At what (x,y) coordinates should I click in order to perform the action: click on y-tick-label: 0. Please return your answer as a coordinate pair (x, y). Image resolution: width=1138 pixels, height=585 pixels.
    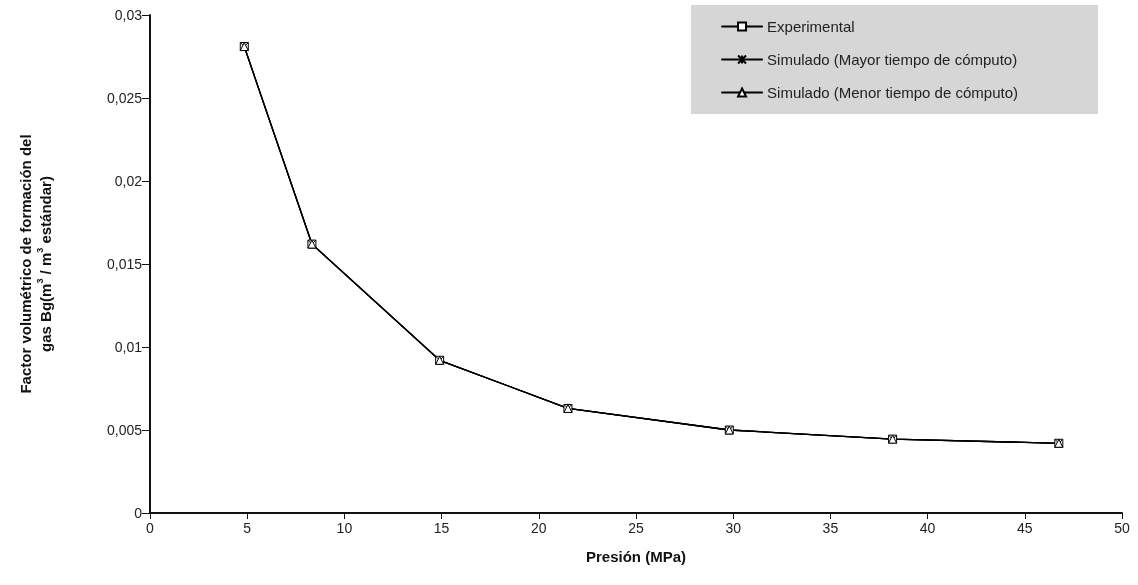
    Looking at the image, I should click on (138, 513).